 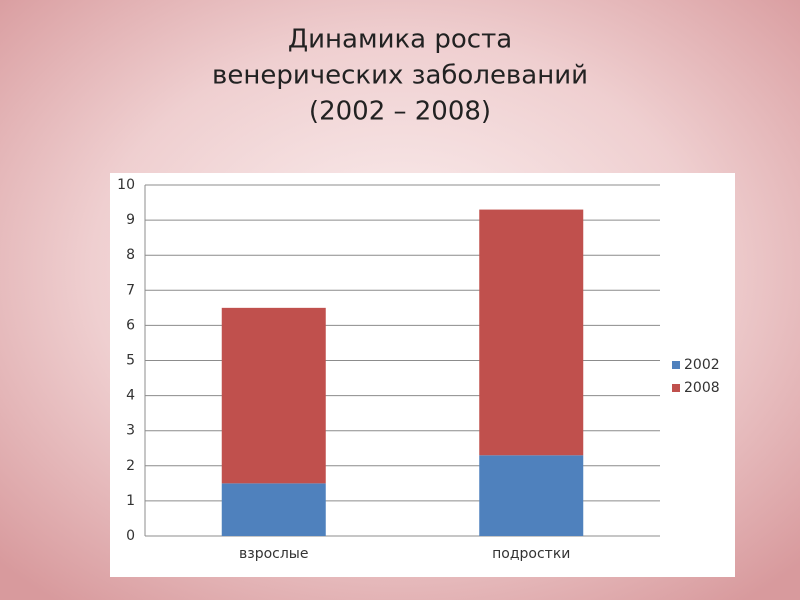 What do you see at coordinates (273, 554) in the screenshot?
I see `x-tick-label: взрослые` at bounding box center [273, 554].